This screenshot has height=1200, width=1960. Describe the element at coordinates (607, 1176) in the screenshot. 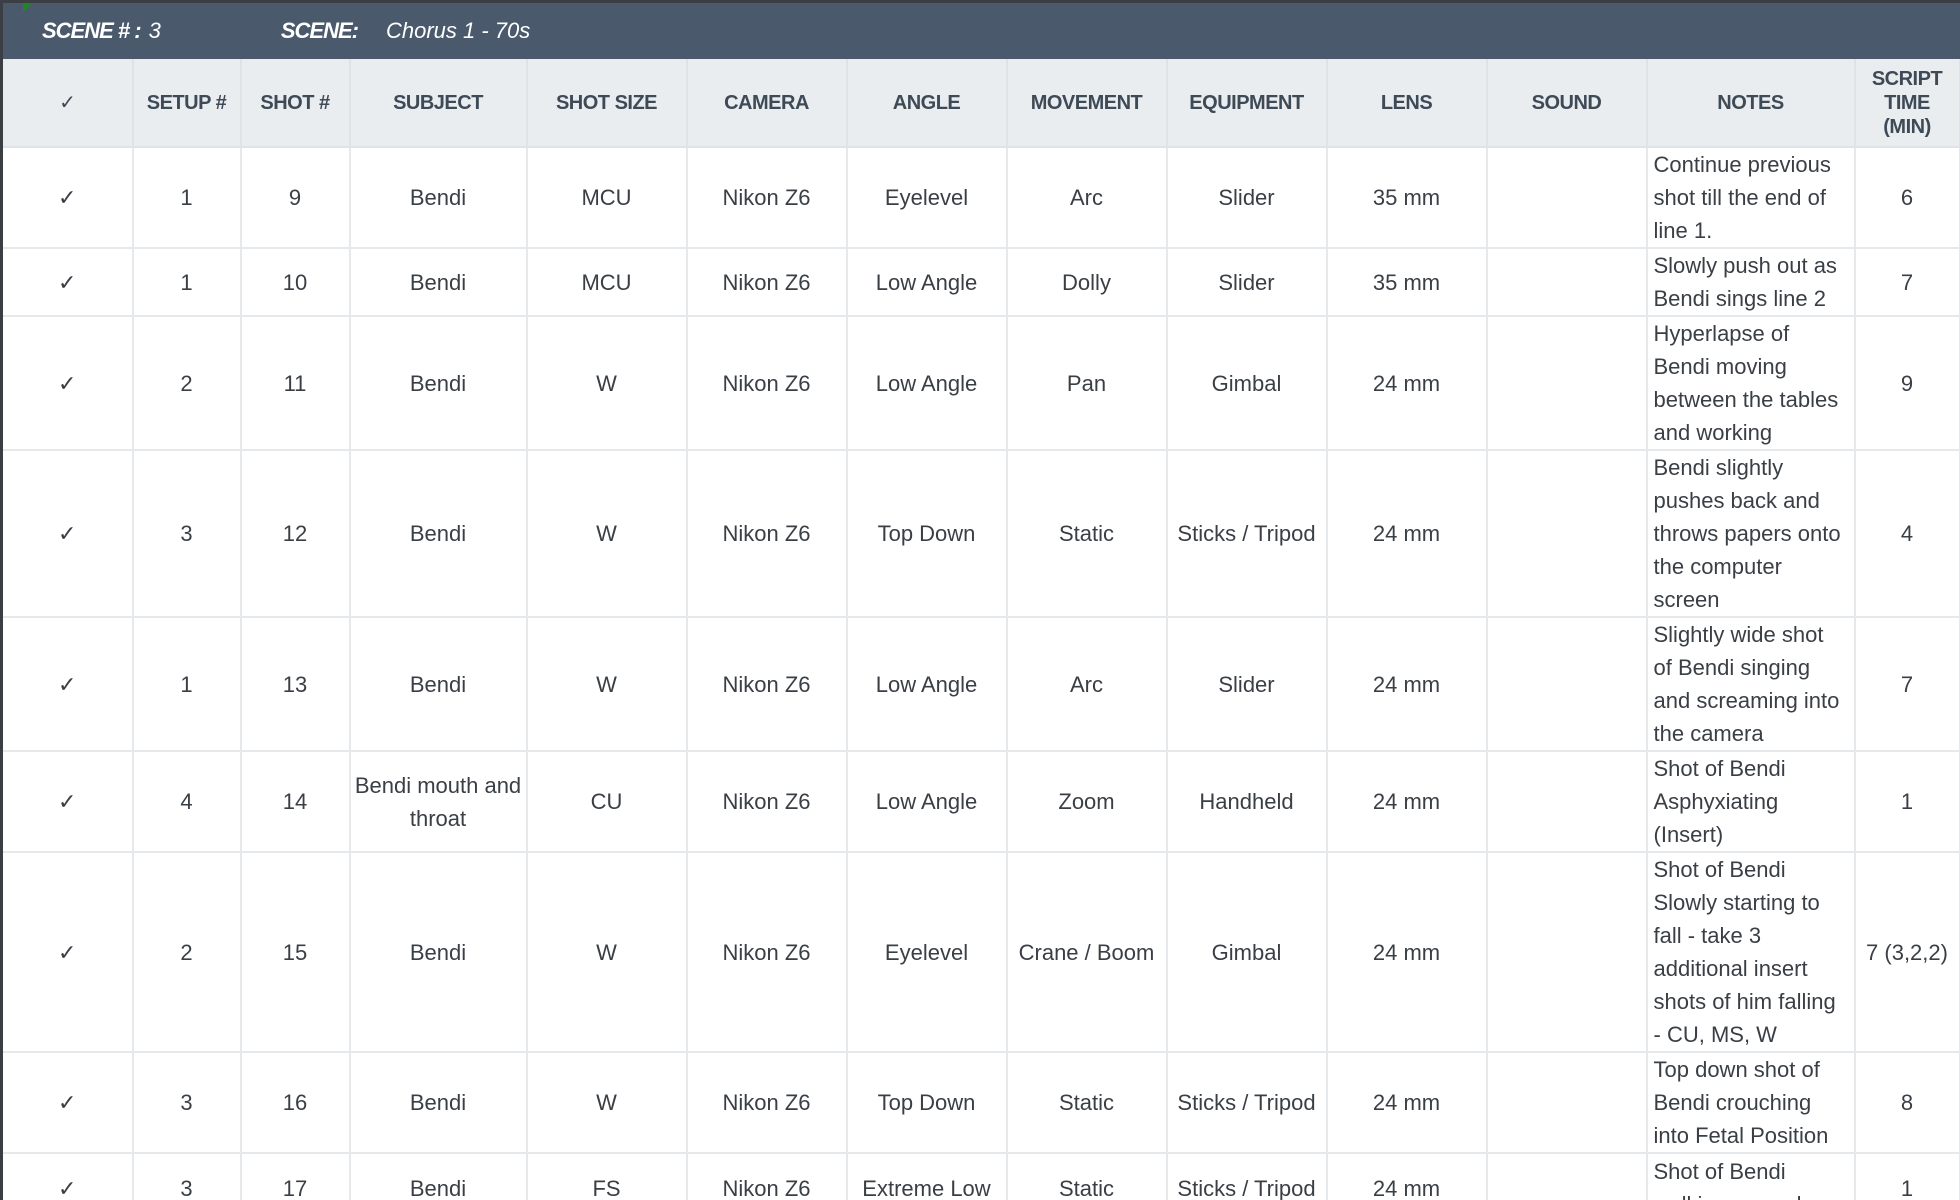

I see `cell-shot-size: FS` at that location.